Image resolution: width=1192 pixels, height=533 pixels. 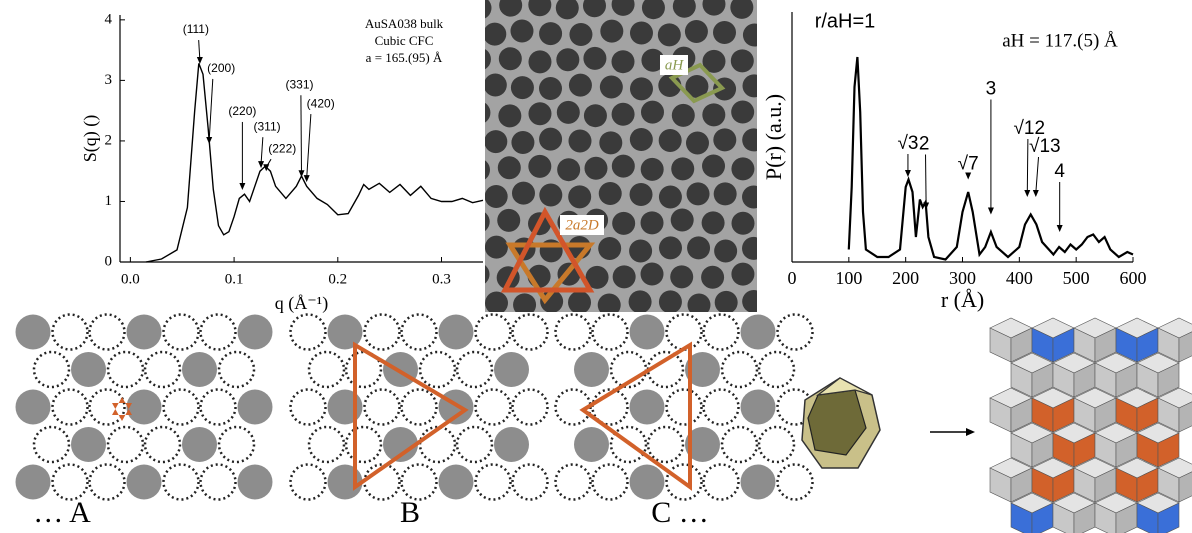 What do you see at coordinates (1030, 128) in the screenshot?
I see `annotation: √12` at bounding box center [1030, 128].